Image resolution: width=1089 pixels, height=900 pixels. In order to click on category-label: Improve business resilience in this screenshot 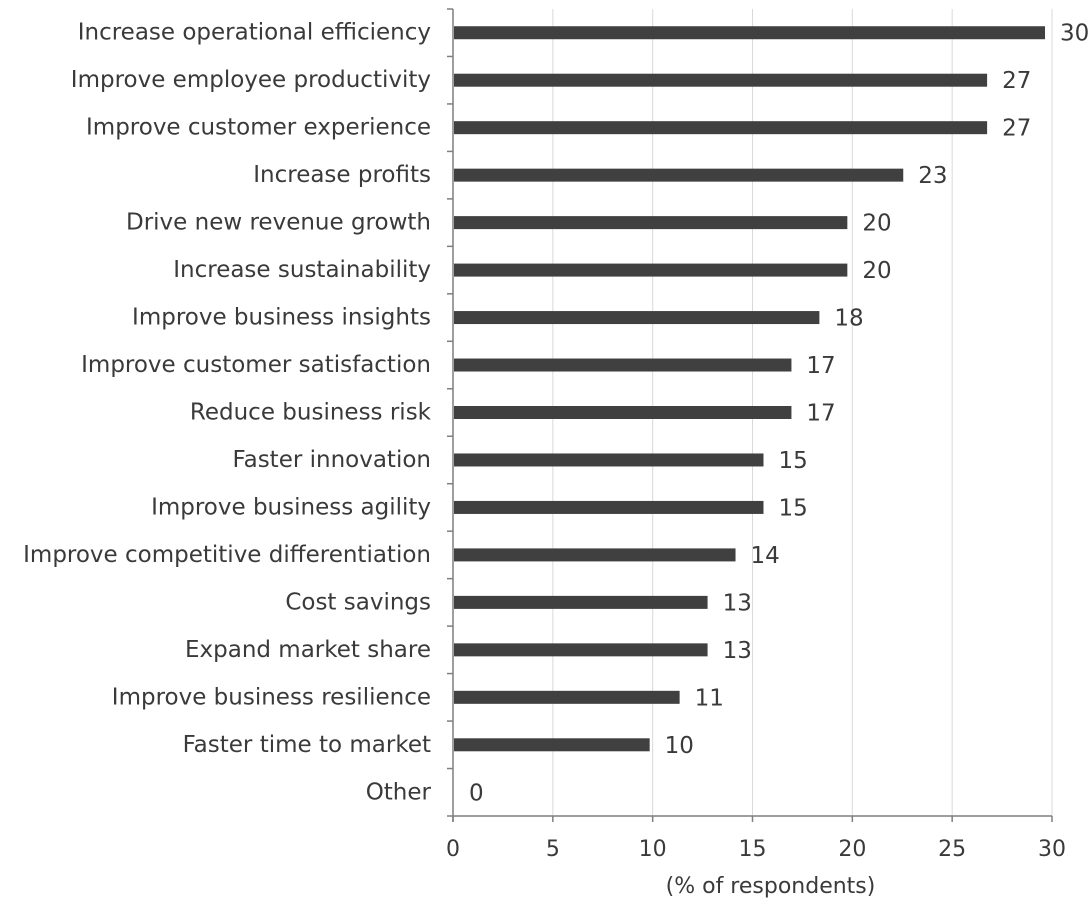, I will do `click(271, 697)`.